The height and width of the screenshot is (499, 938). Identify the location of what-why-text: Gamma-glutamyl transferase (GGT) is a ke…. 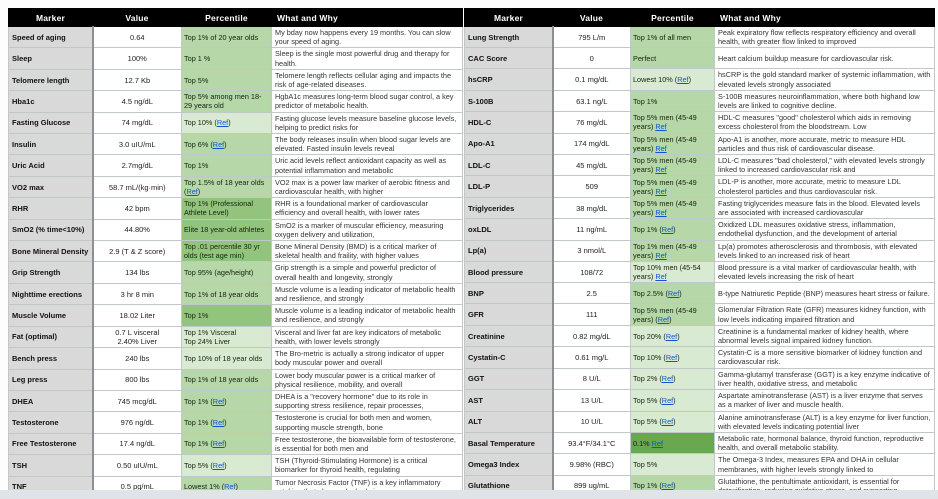
(824, 378).